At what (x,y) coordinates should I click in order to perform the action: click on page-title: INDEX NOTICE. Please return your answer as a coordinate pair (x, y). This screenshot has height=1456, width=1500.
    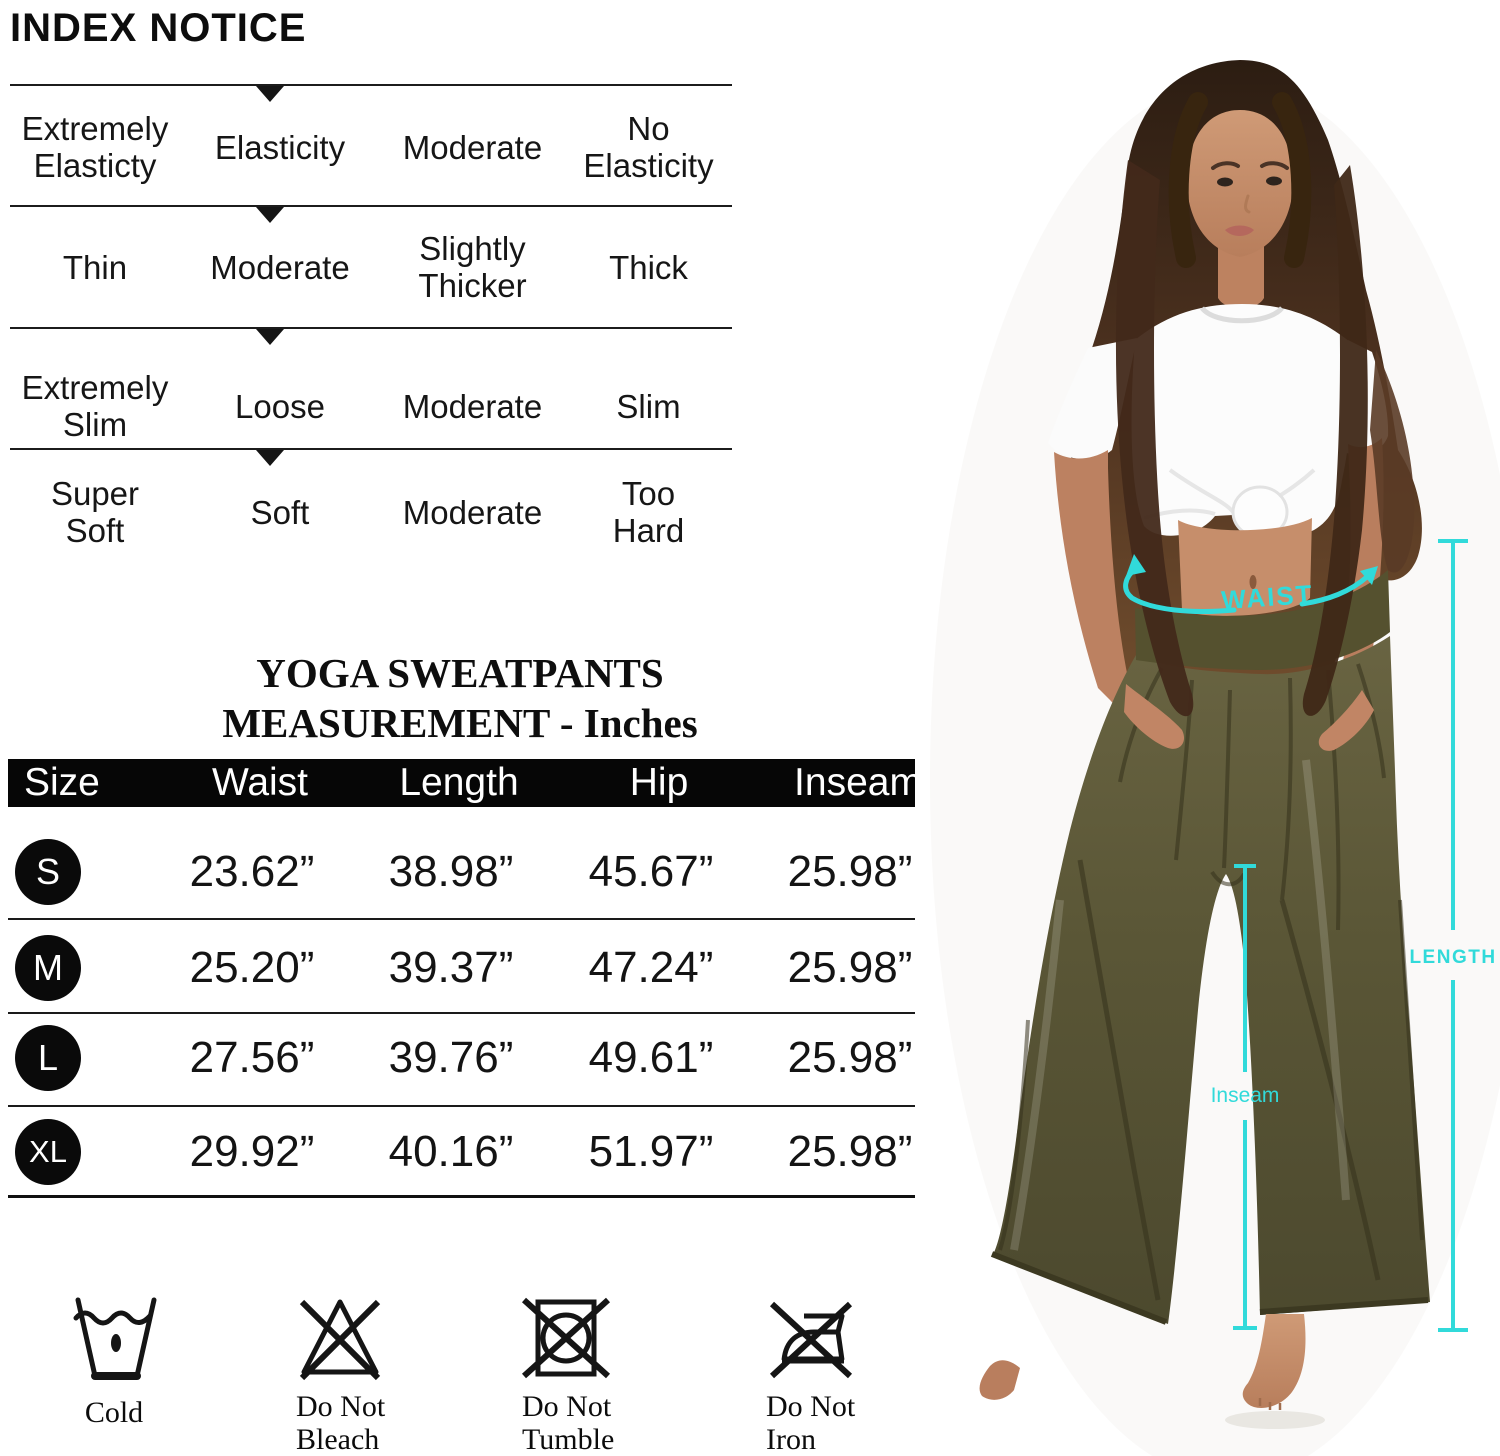
    Looking at the image, I should click on (158, 28).